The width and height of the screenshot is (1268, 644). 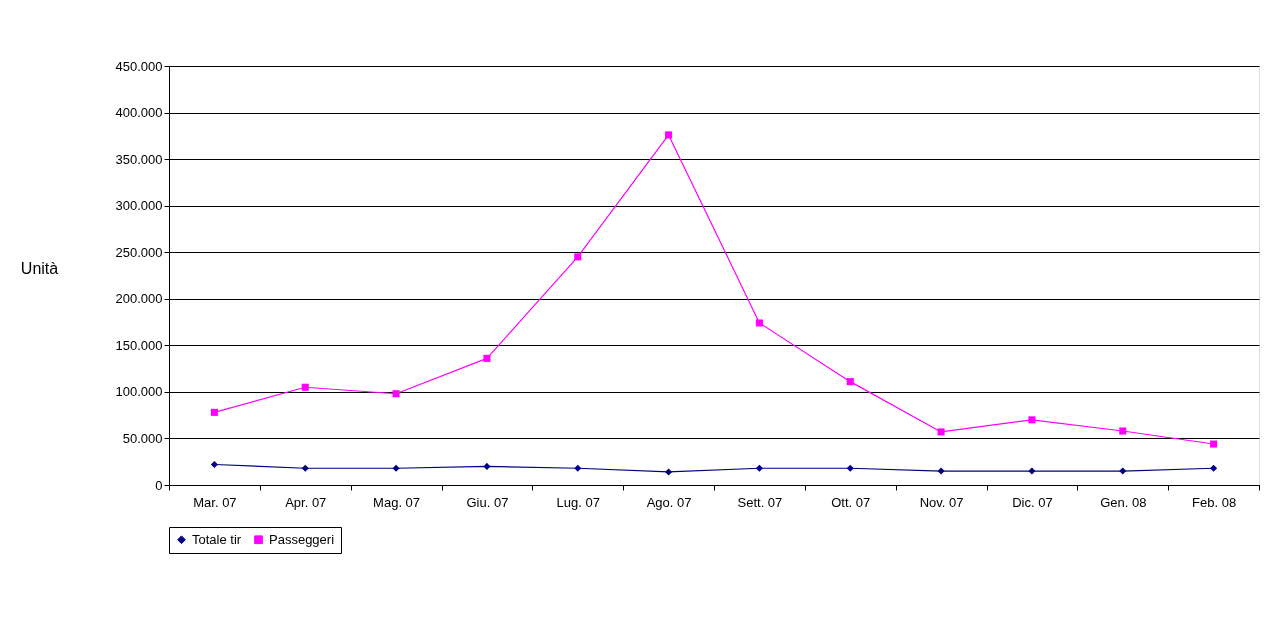 What do you see at coordinates (578, 502) in the screenshot?
I see `x-tick-label: Lug. 07` at bounding box center [578, 502].